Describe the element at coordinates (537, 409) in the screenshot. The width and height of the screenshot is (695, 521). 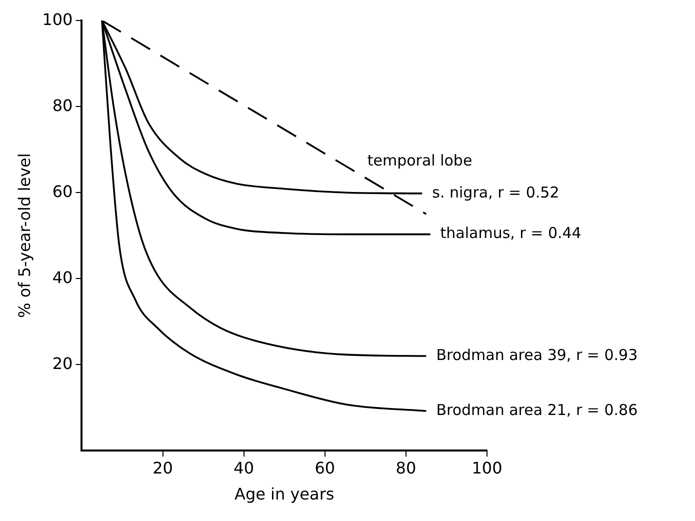
I see `series-label: Brodman area 21, r = 0.86` at that location.